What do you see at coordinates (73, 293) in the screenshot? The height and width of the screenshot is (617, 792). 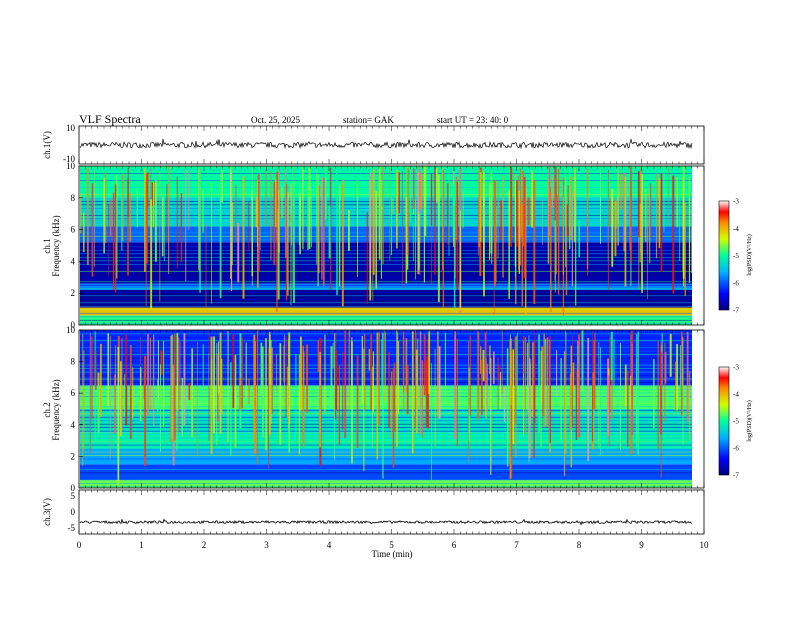 I see `ch1-spectrogram-ytick-label-2: 2` at bounding box center [73, 293].